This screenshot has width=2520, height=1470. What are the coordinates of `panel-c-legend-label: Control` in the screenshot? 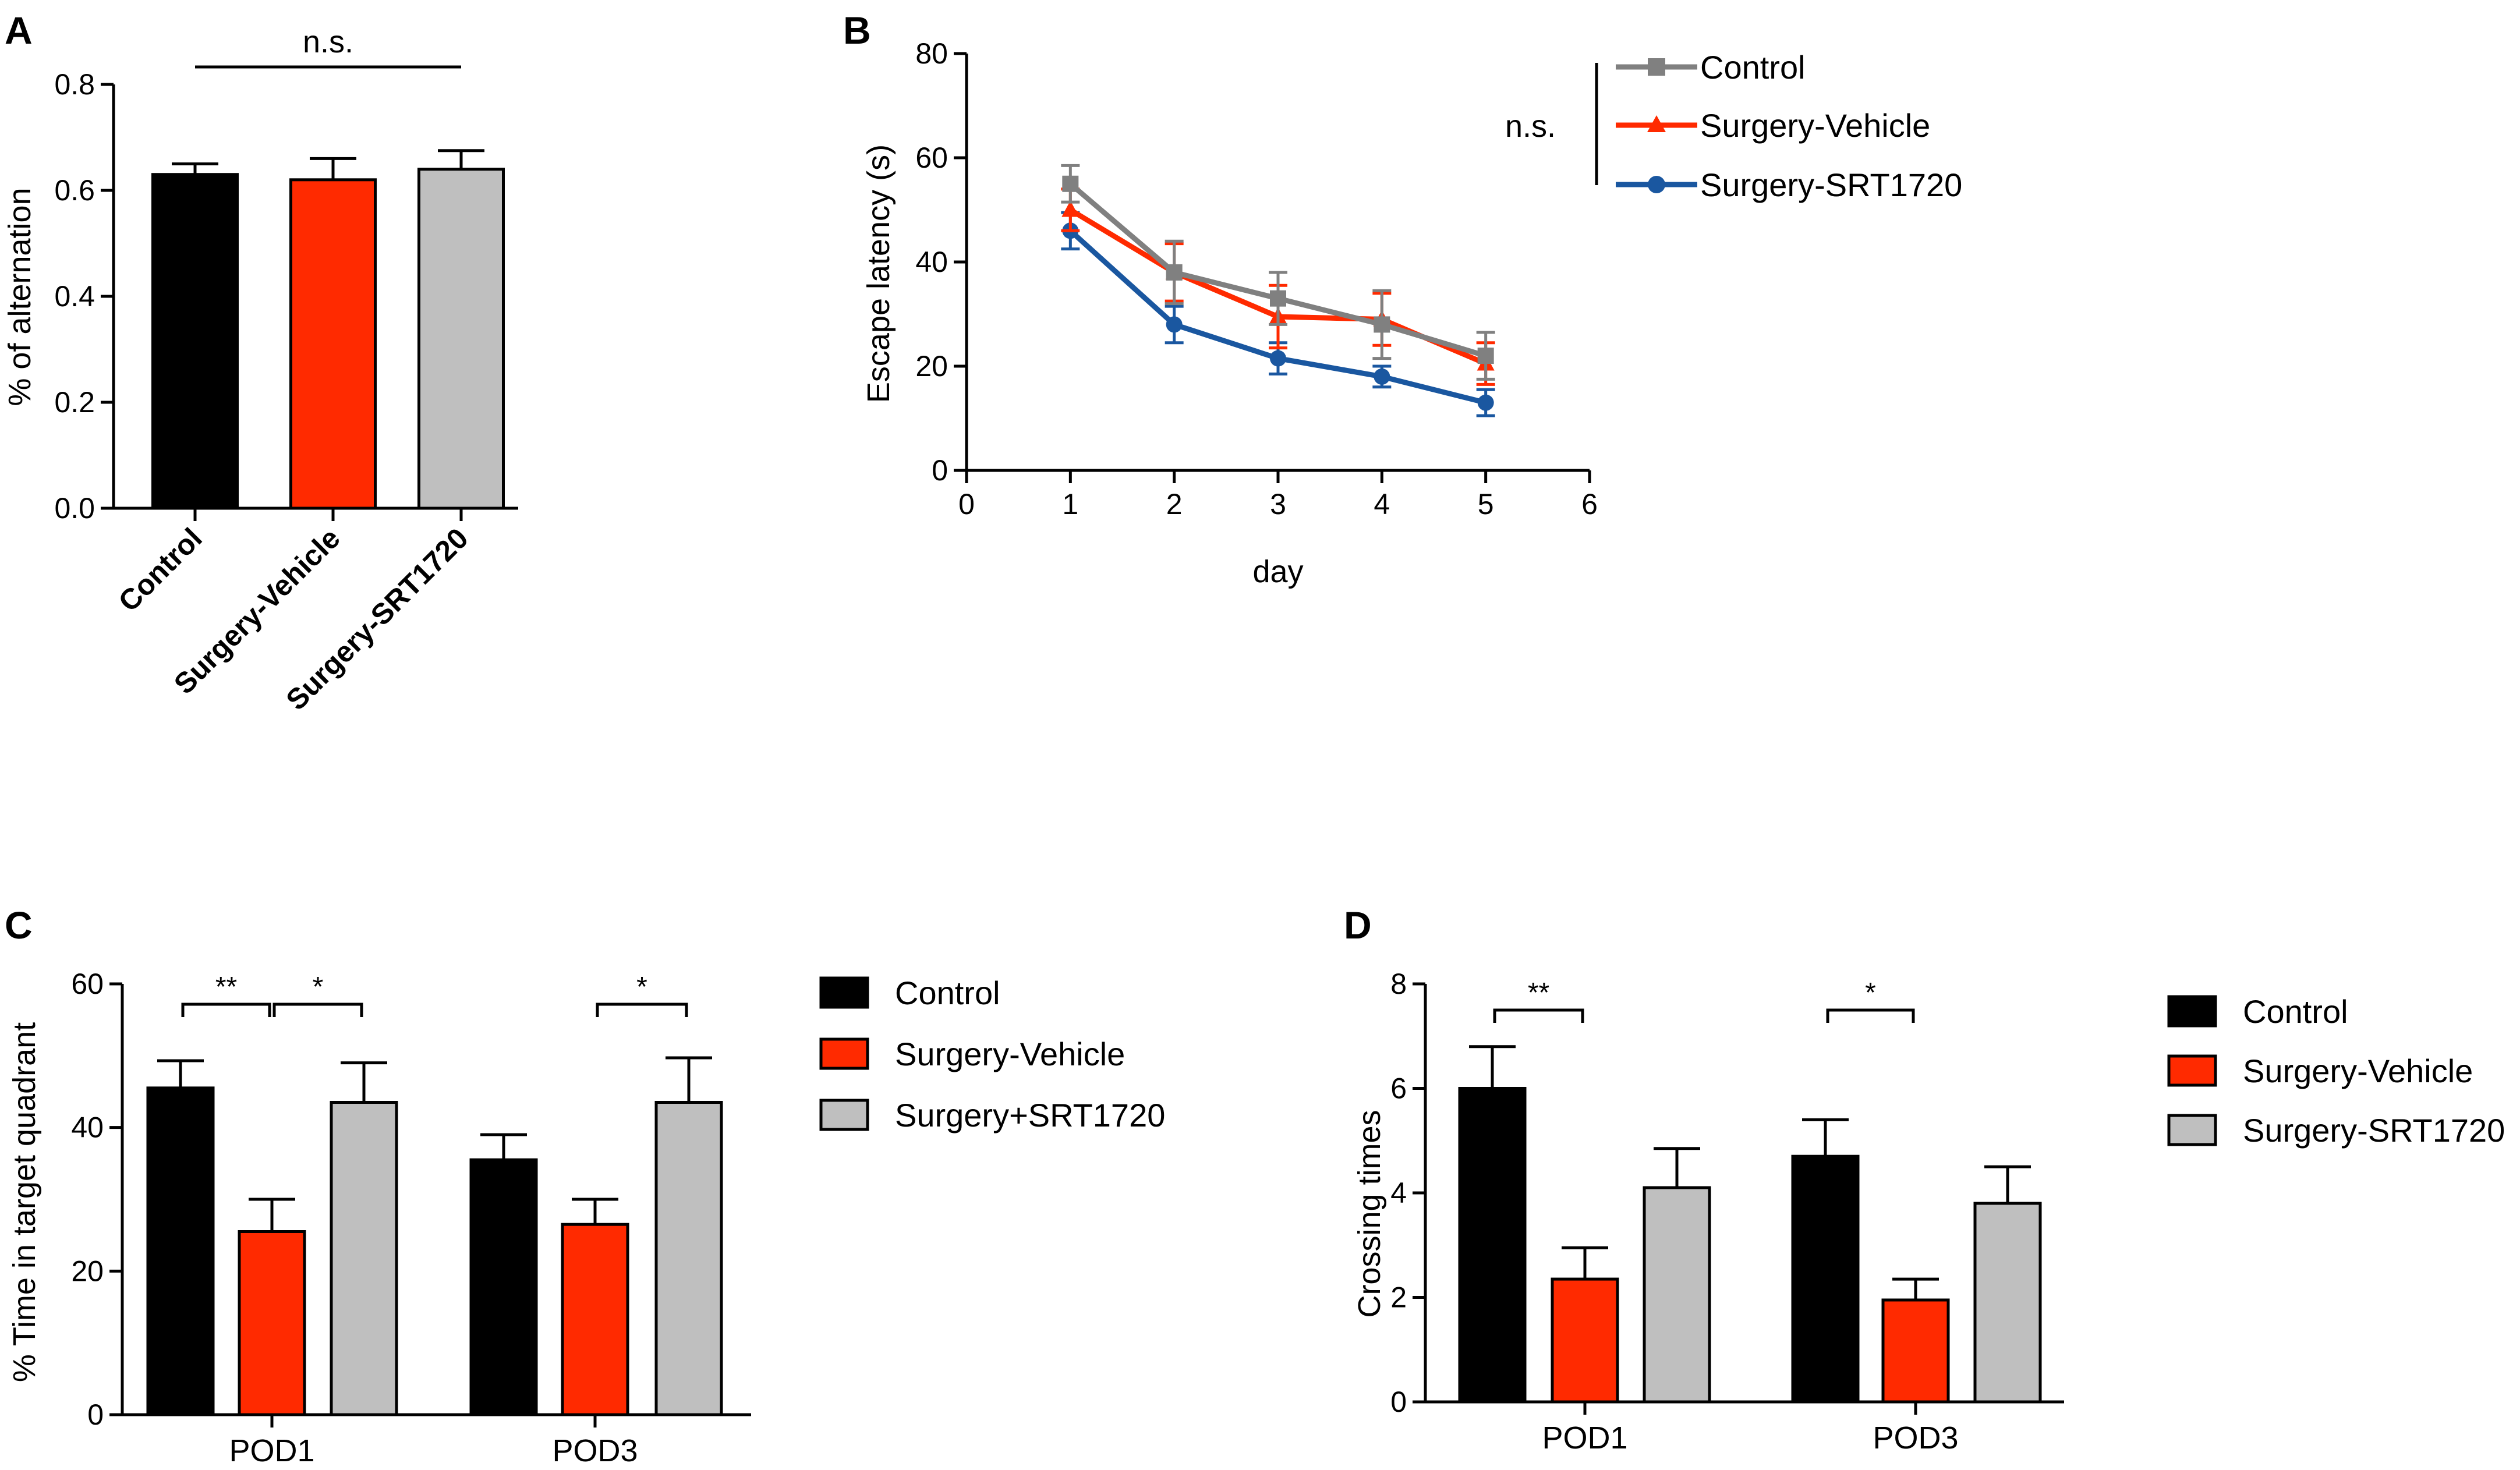 It's located at (947, 993).